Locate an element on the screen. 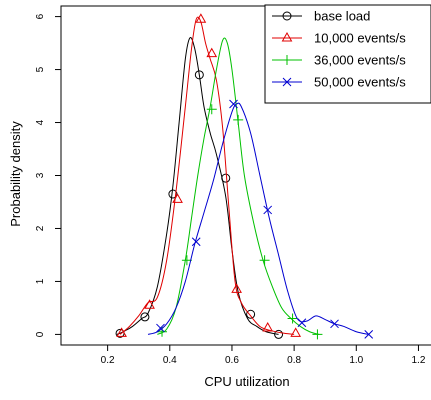 This screenshot has width=431, height=400. y-tick-label: 1 is located at coordinates (40, 281).